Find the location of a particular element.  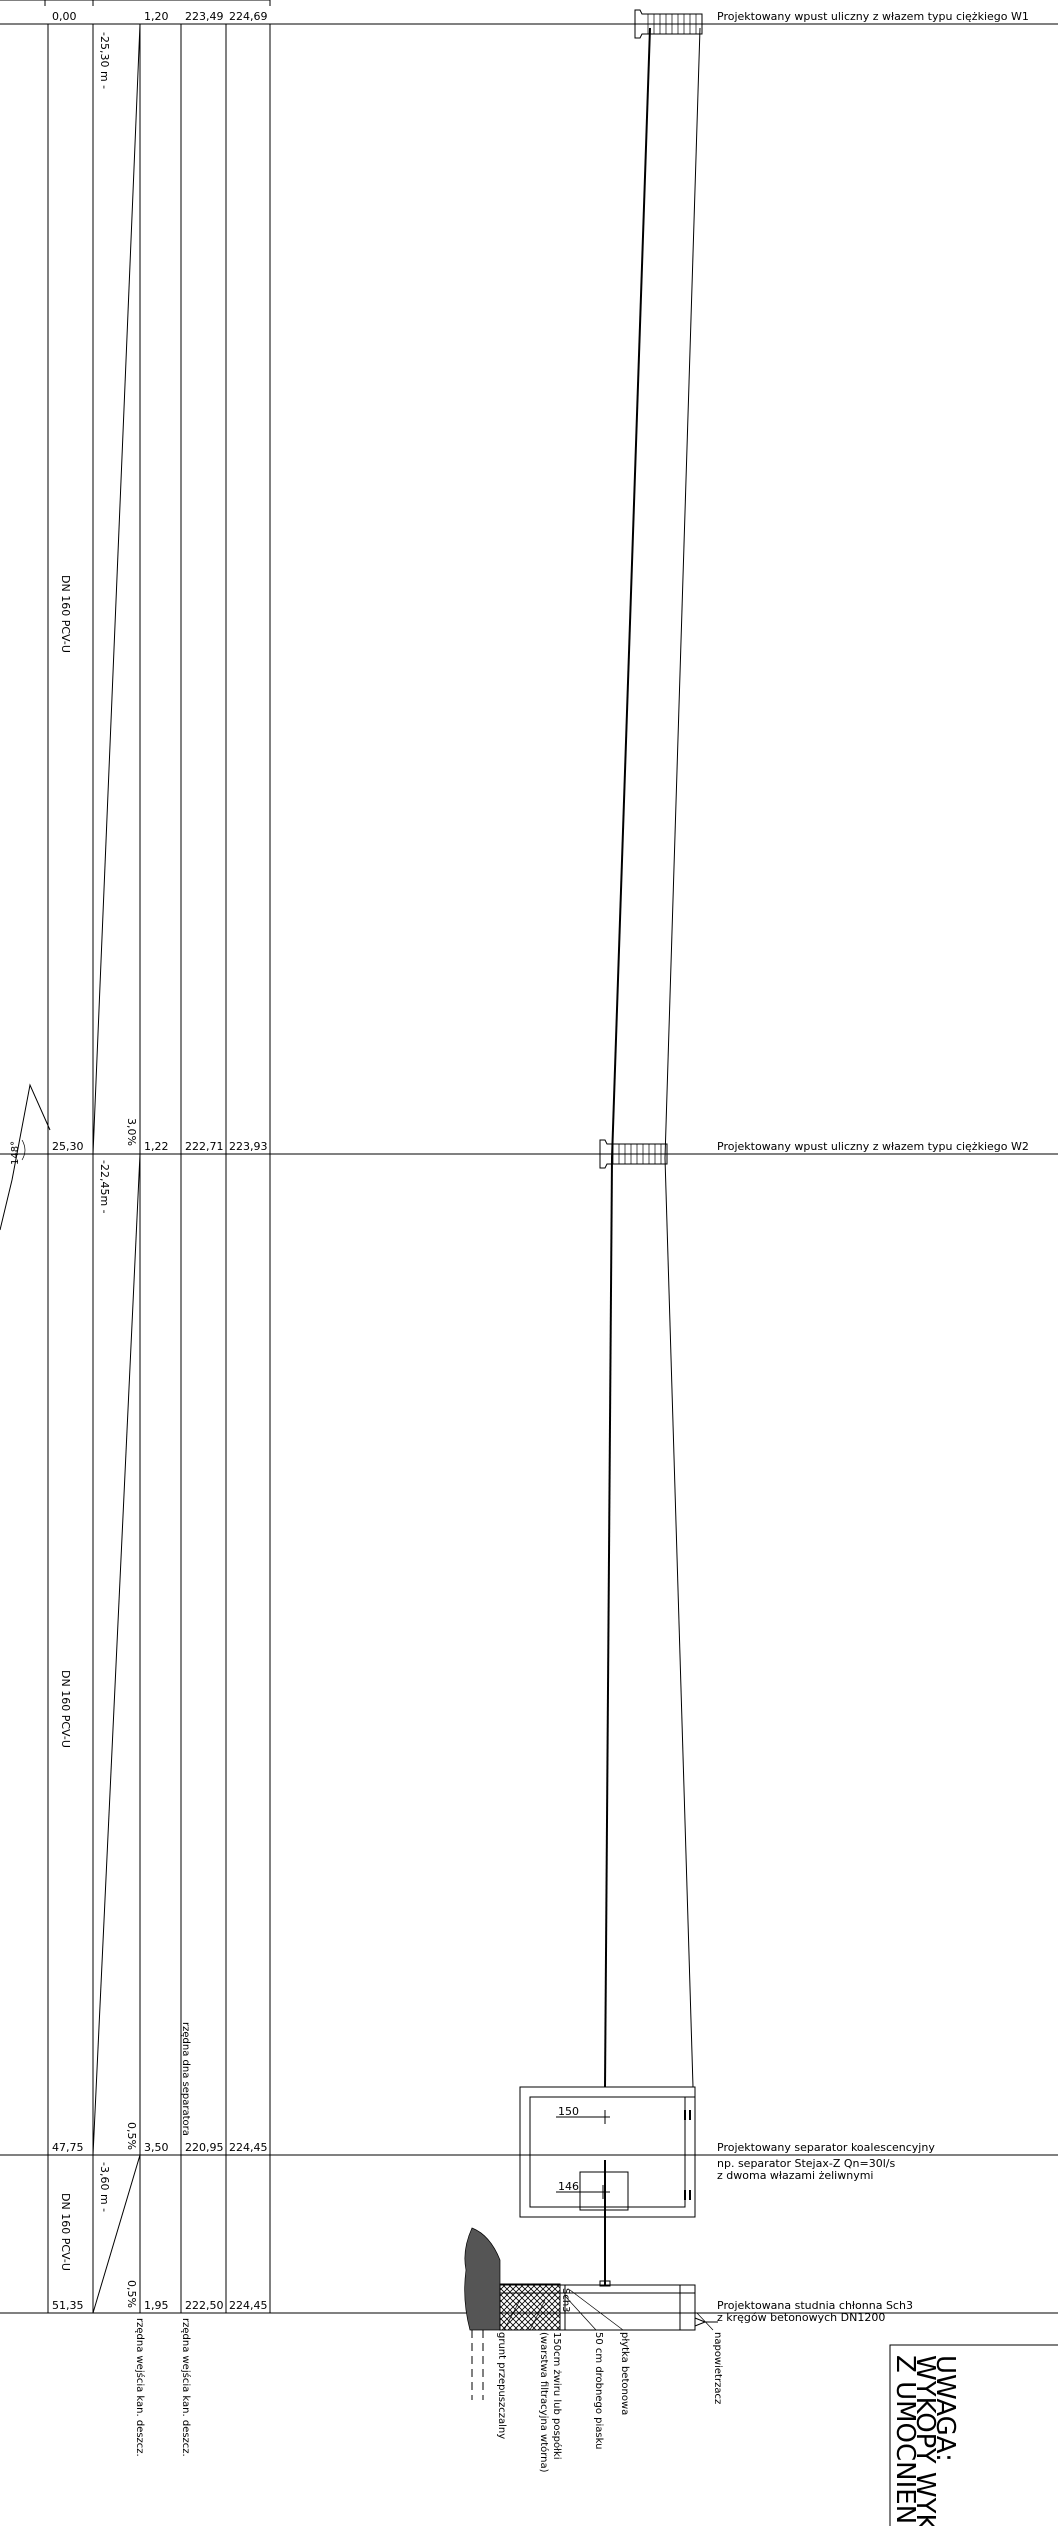

station-invert: 220,95 is located at coordinates (204, 2147).